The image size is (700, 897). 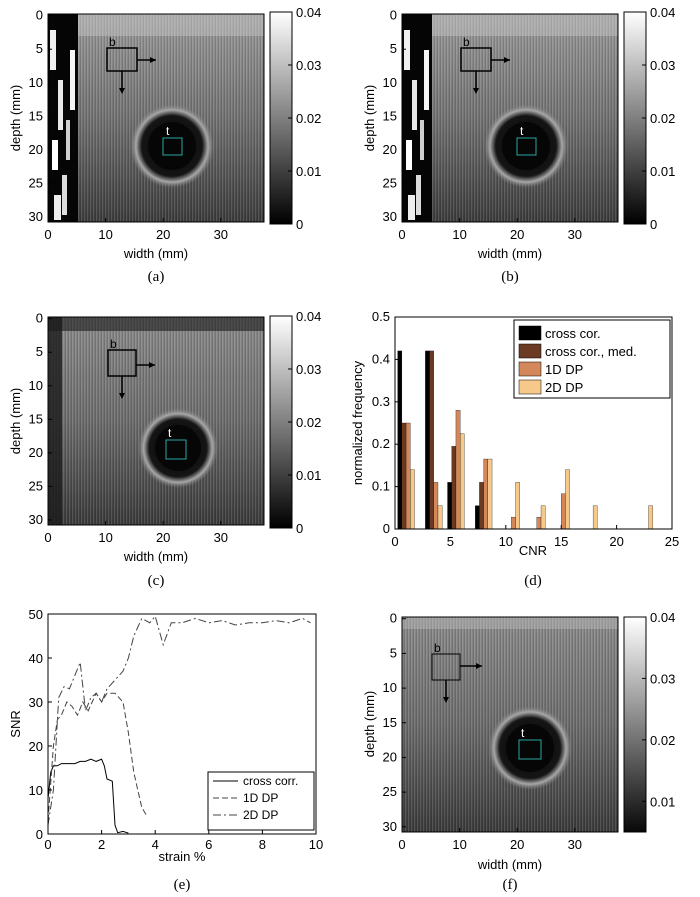 I want to click on panel-b-ytick-label: 20, so click(x=390, y=149).